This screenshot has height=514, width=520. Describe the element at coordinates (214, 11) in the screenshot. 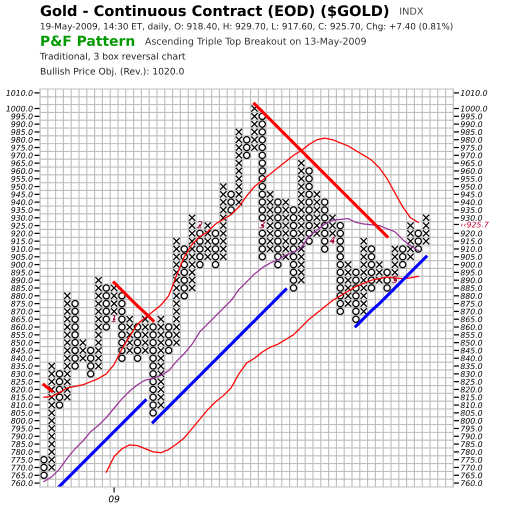

I see `chart-title: Gold - Continuous Contract (EOD) ($GOLD)` at that location.